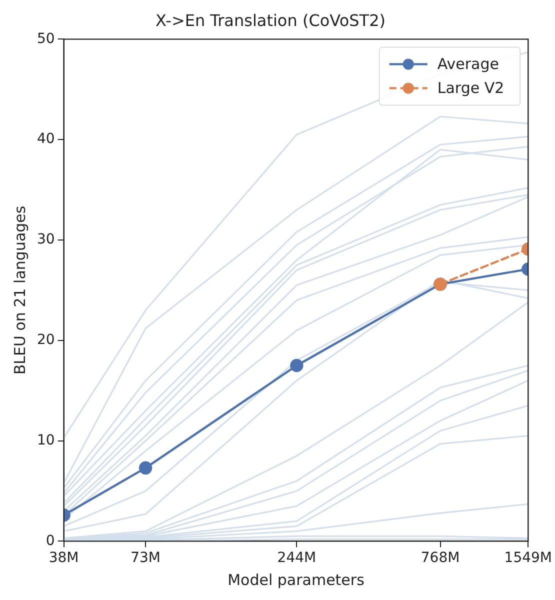 This screenshot has width=555, height=600. Describe the element at coordinates (19, 290) in the screenshot. I see `y-axis-title: BLEU on 21 languages` at that location.